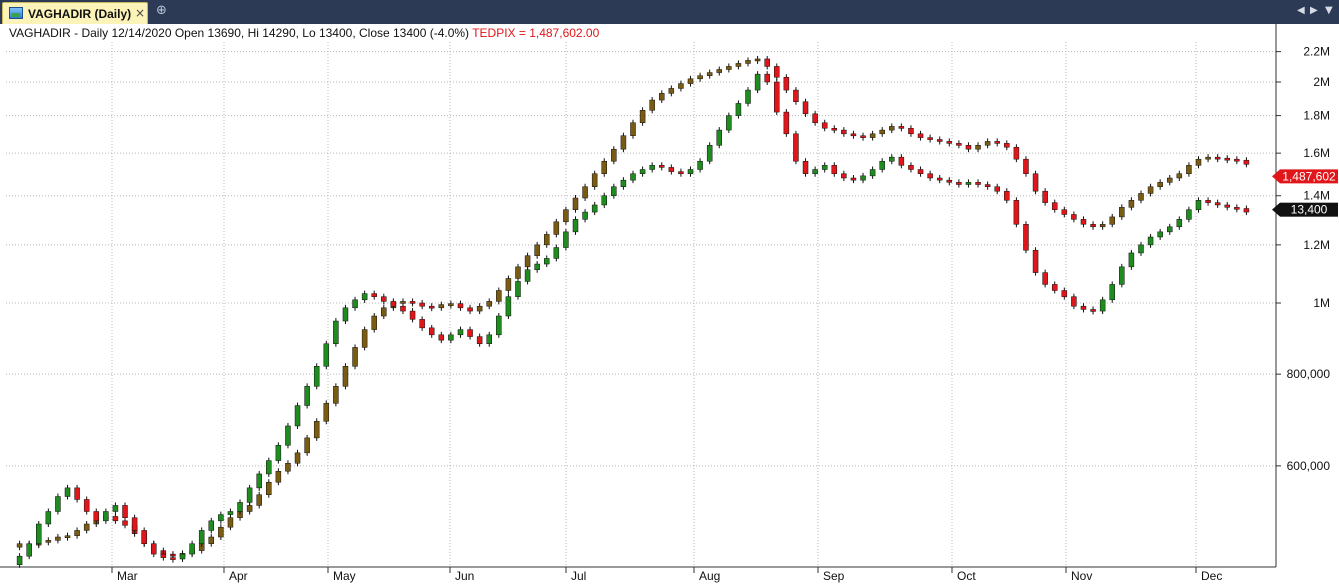 The height and width of the screenshot is (584, 1339). Describe the element at coordinates (709, 576) in the screenshot. I see `x-tick-label: Aug` at that location.